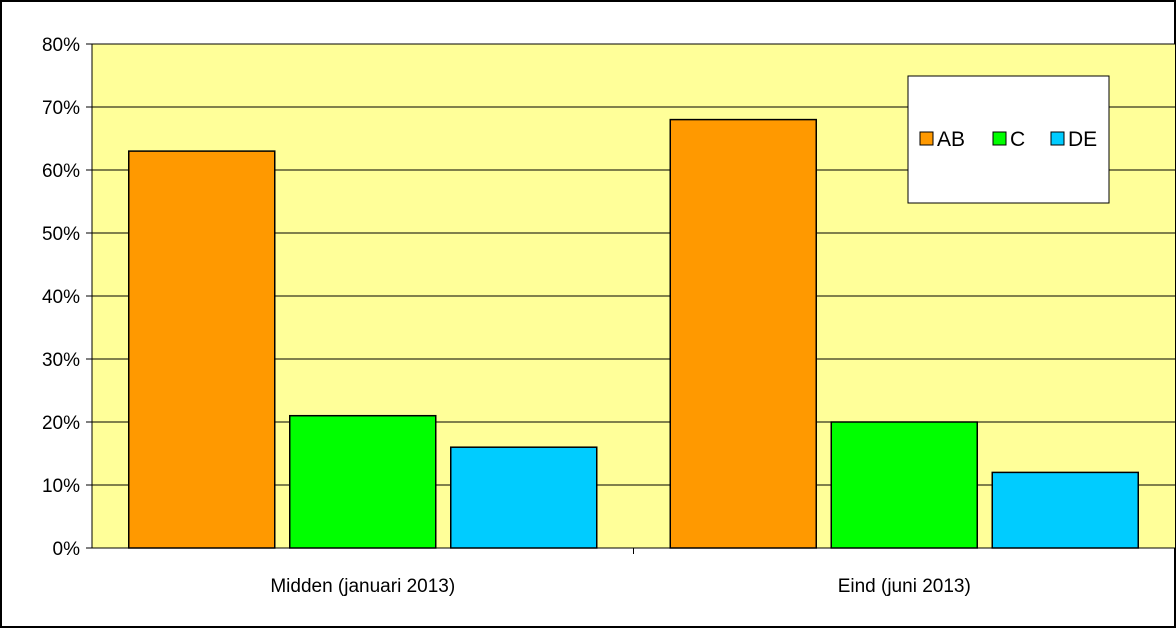 The image size is (1176, 628). What do you see at coordinates (999, 138) in the screenshot?
I see `legend-swatch-c` at bounding box center [999, 138].